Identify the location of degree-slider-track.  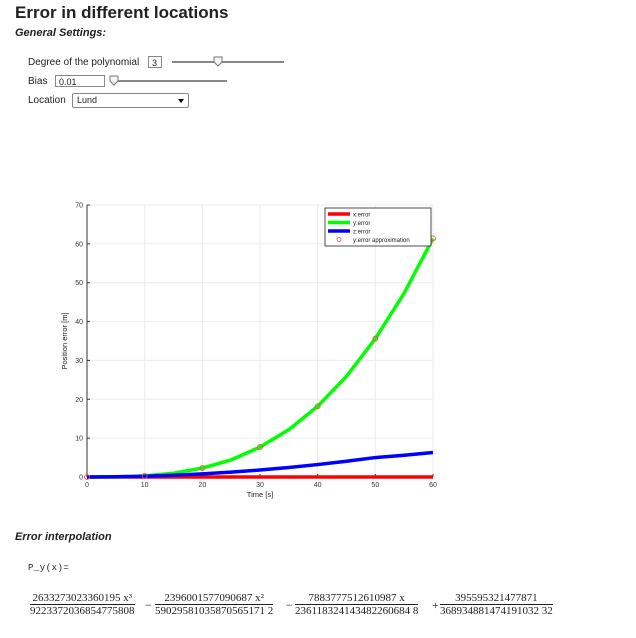
(228, 62).